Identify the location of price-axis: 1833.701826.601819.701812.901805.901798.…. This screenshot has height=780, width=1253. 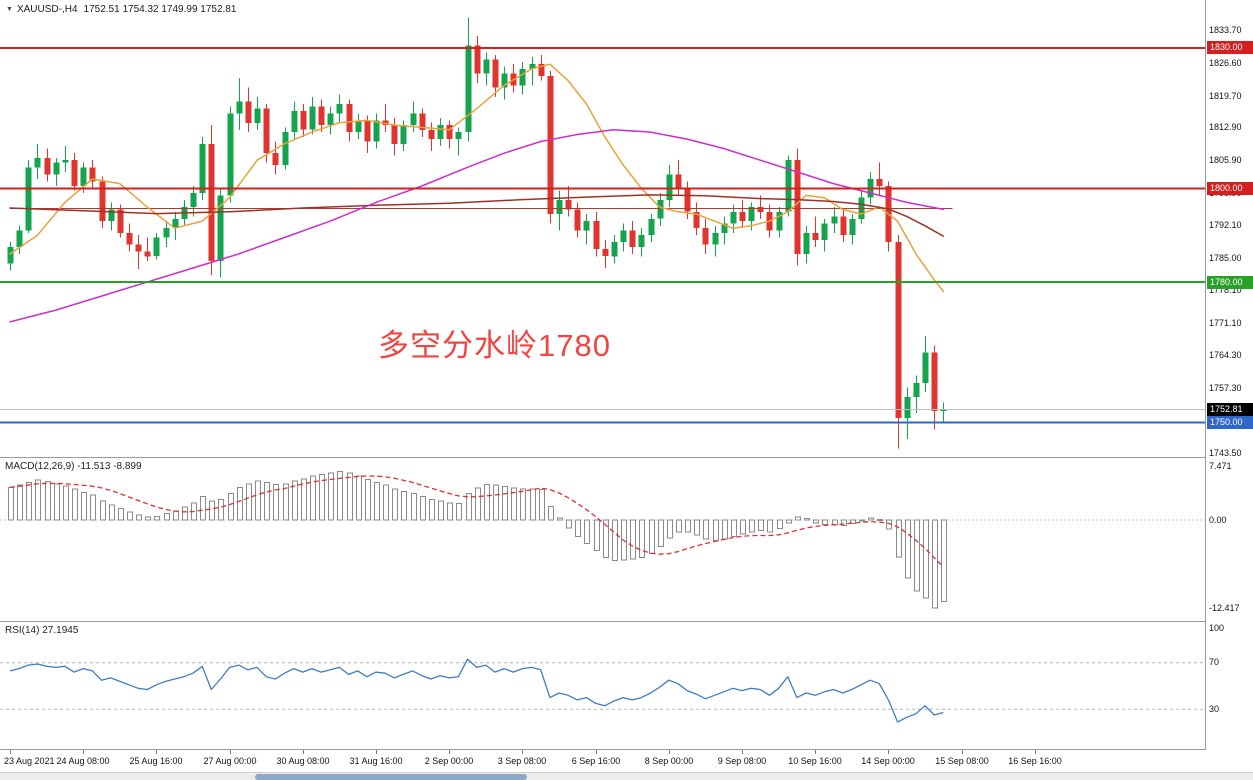
(1229, 375).